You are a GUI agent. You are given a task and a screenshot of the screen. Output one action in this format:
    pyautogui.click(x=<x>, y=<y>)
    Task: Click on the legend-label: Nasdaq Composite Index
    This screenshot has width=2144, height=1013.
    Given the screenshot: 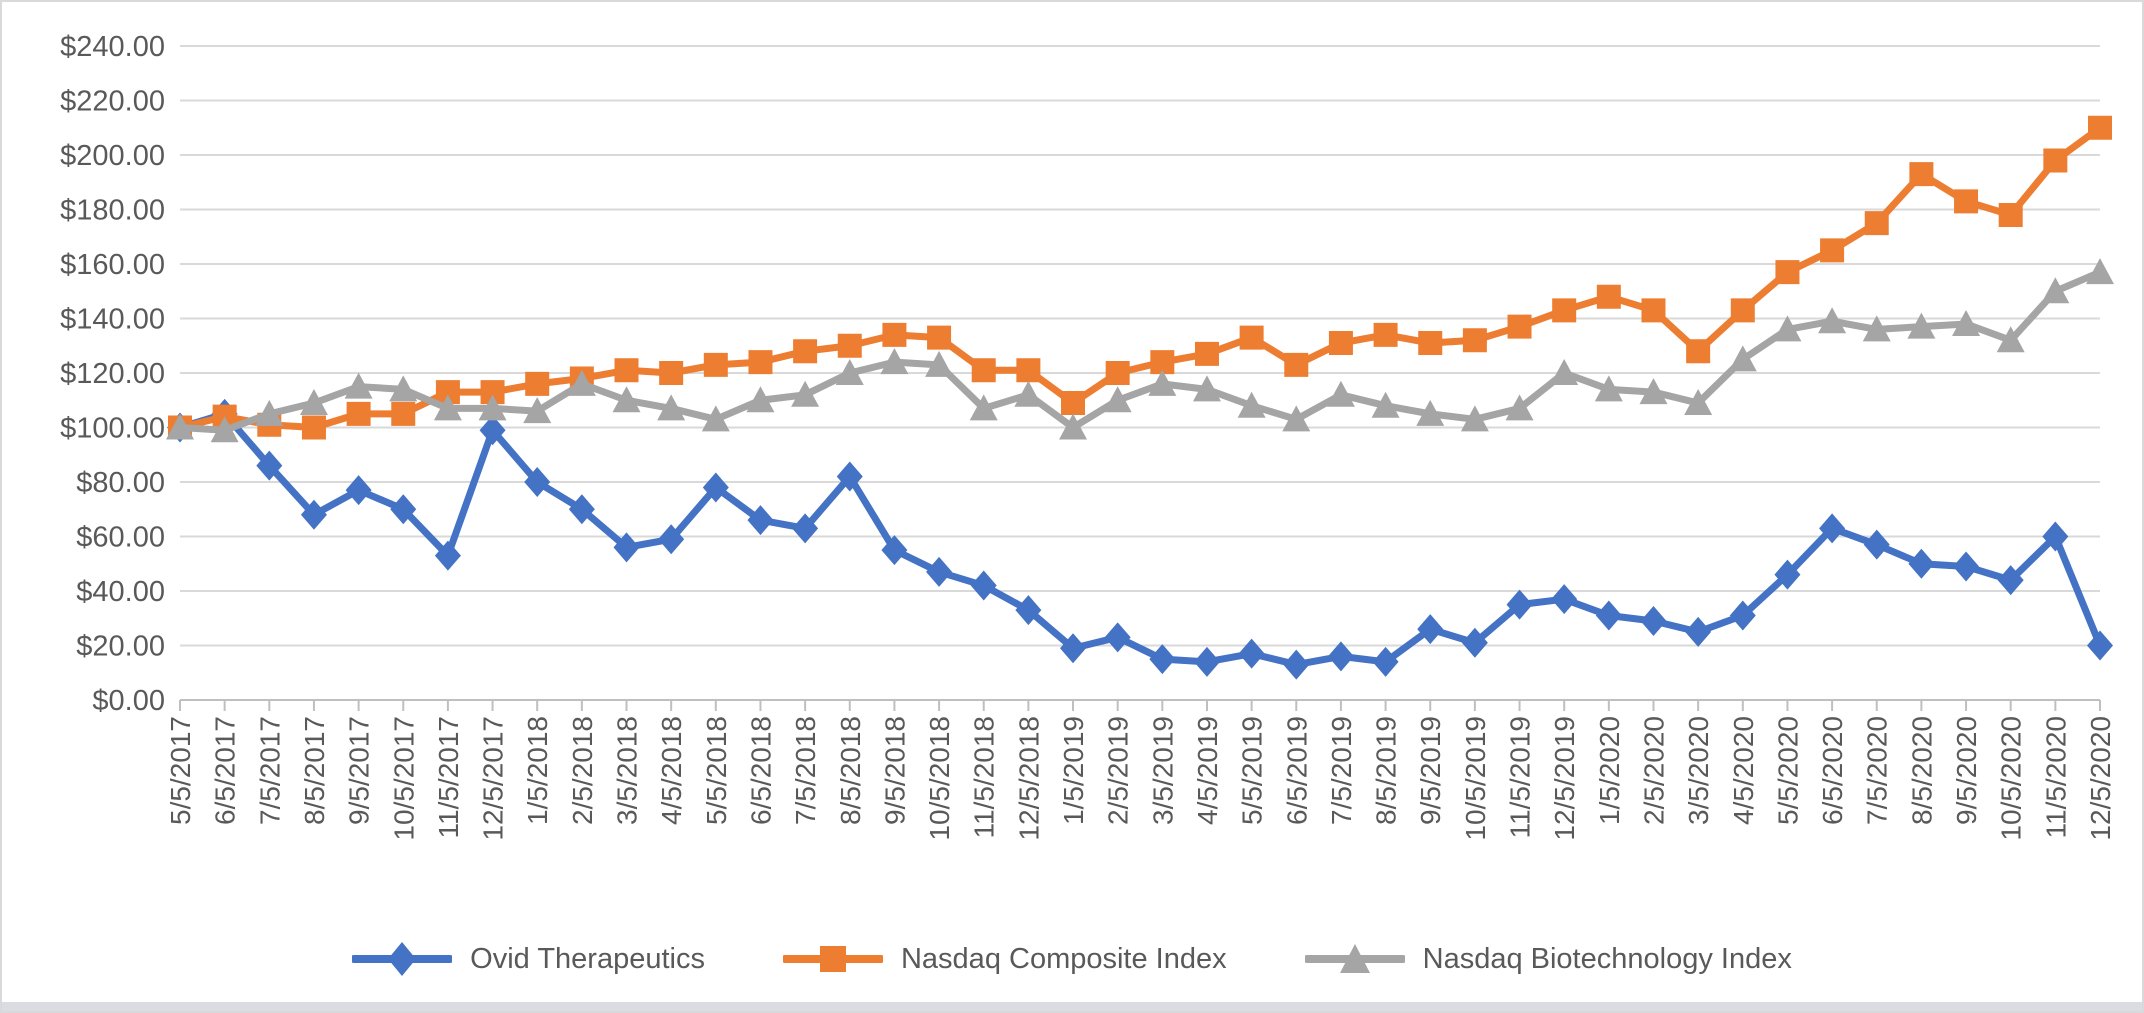 What is the action you would take?
    pyautogui.click(x=1063, y=958)
    